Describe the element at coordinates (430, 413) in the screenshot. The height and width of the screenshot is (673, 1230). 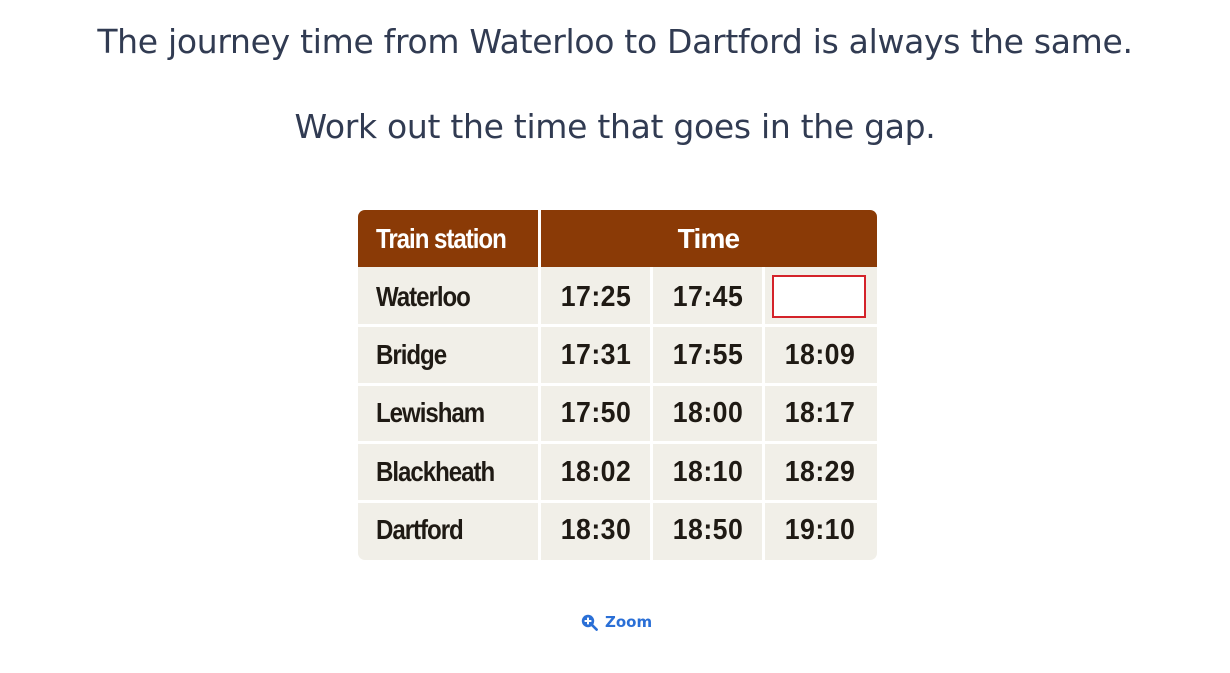
I see `station-lewisham: Lewisham` at that location.